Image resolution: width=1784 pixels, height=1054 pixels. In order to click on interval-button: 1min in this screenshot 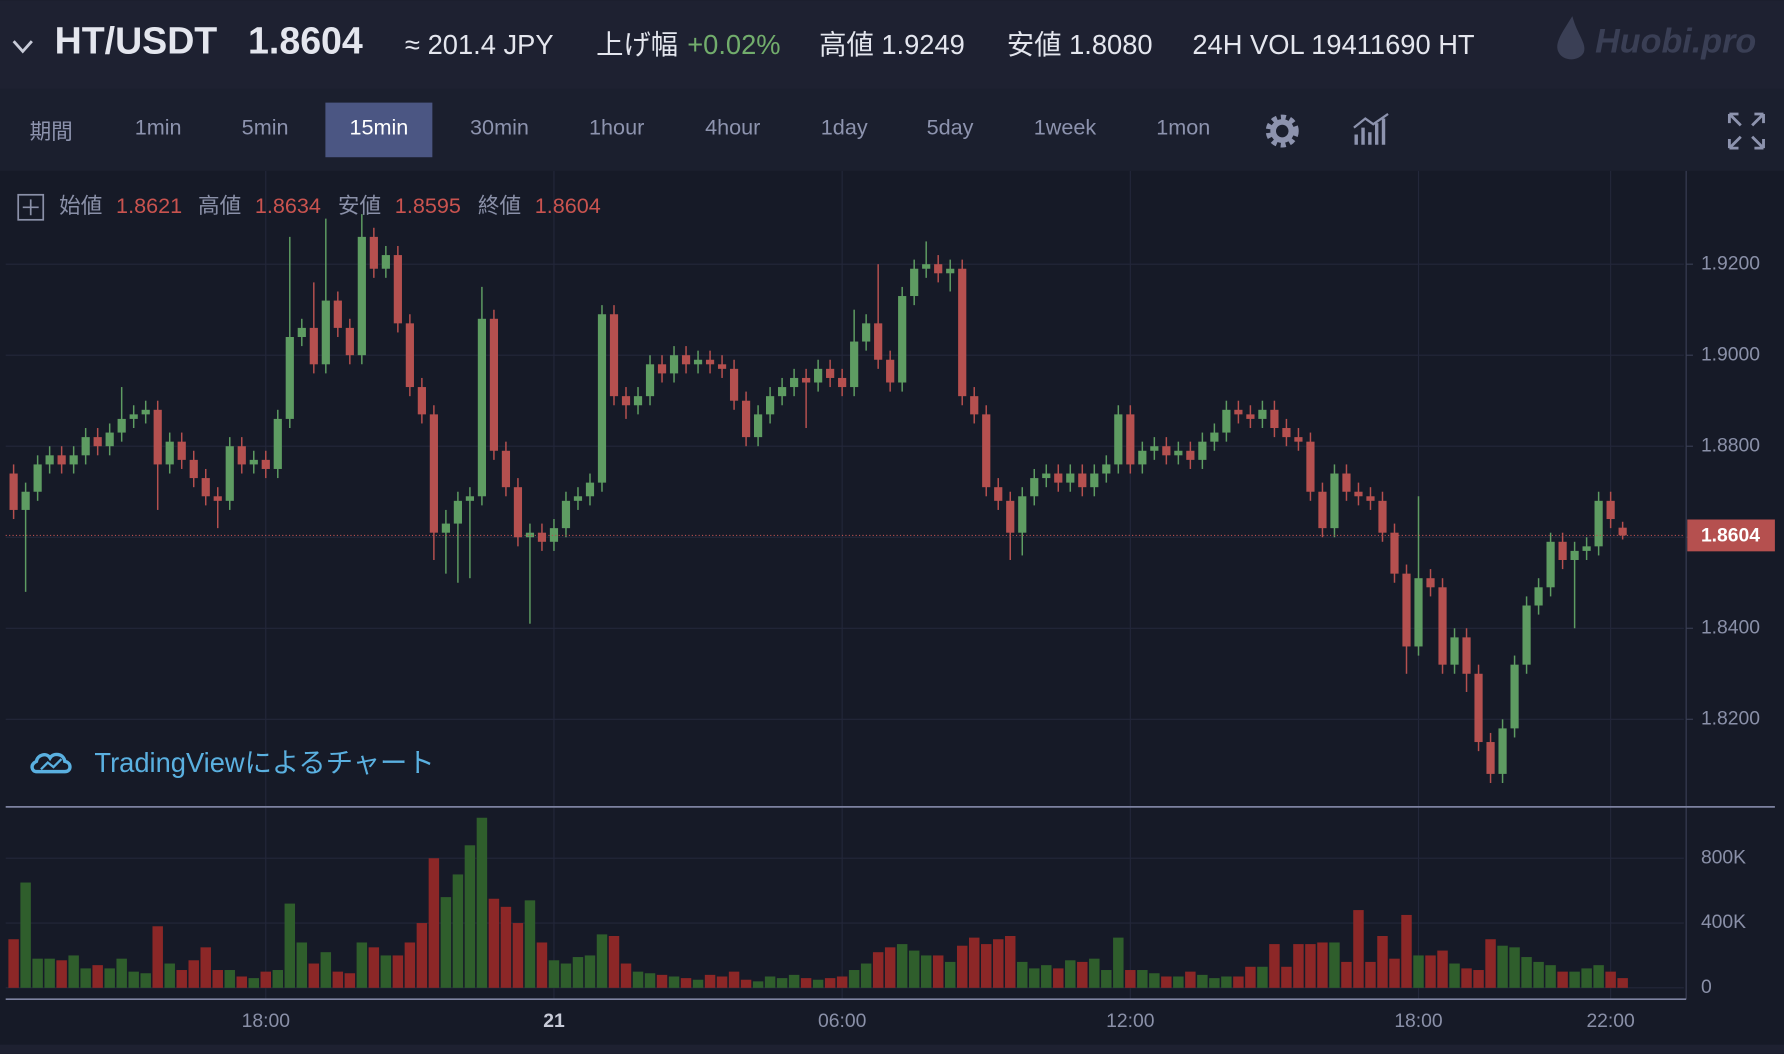, I will do `click(158, 126)`.